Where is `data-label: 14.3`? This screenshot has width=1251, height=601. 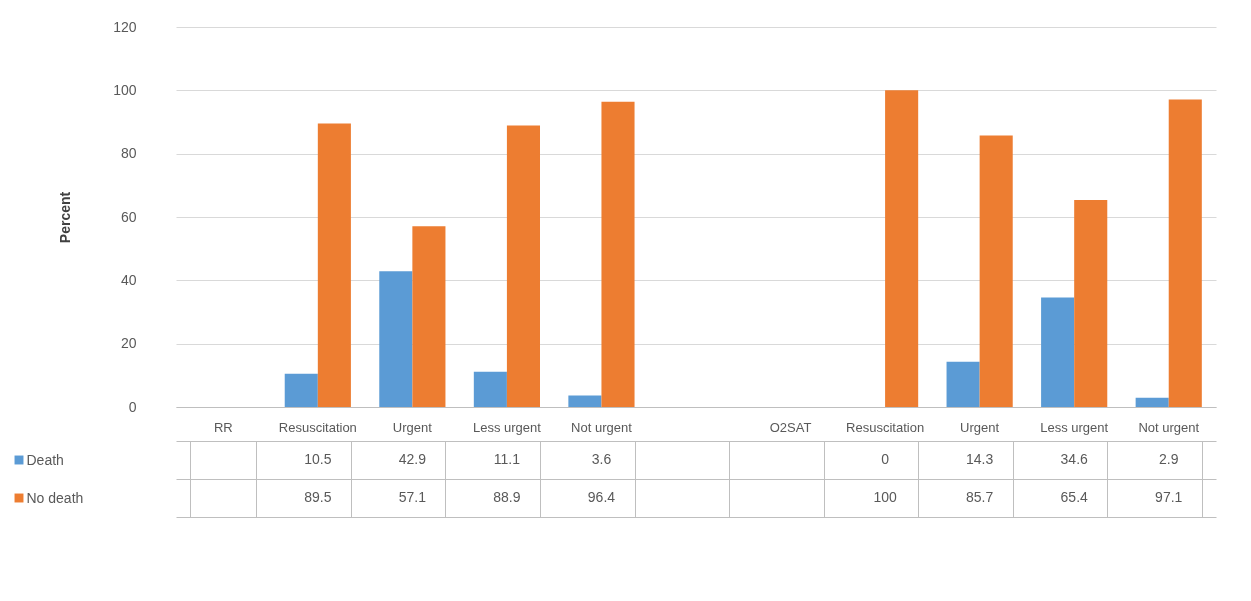 data-label: 14.3 is located at coordinates (980, 459).